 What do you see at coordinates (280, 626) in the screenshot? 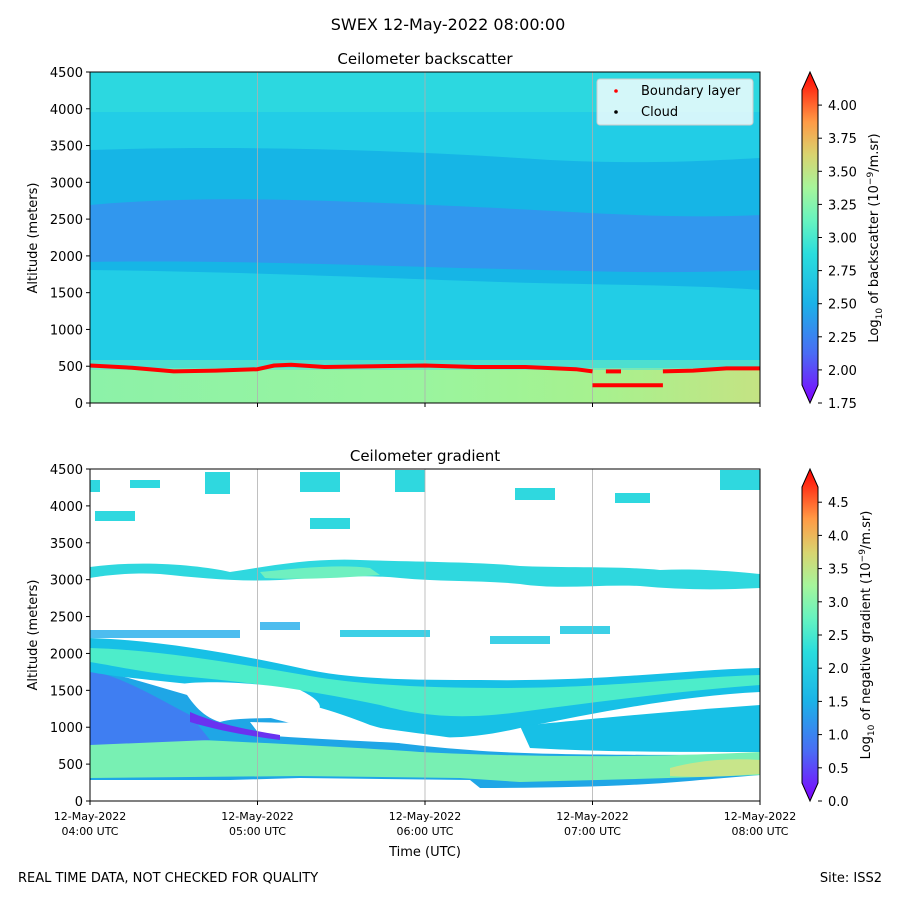
I see `gradient-patch-2300b` at bounding box center [280, 626].